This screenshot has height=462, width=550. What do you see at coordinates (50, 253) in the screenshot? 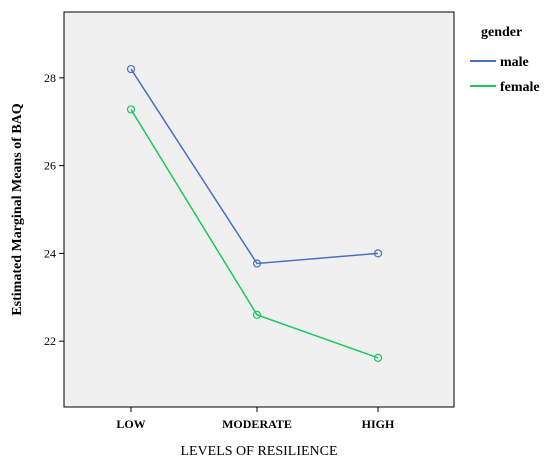
I see `y-tick-label: 24` at bounding box center [50, 253].